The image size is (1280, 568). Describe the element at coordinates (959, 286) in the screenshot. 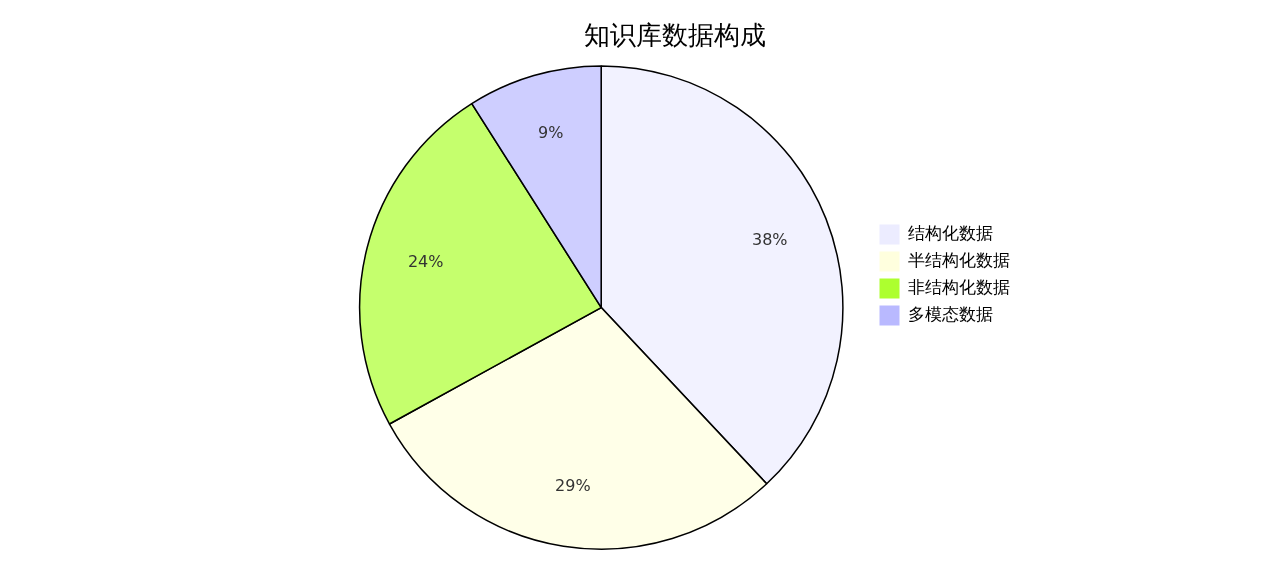

I see `legend-label: 非结构化数据` at that location.